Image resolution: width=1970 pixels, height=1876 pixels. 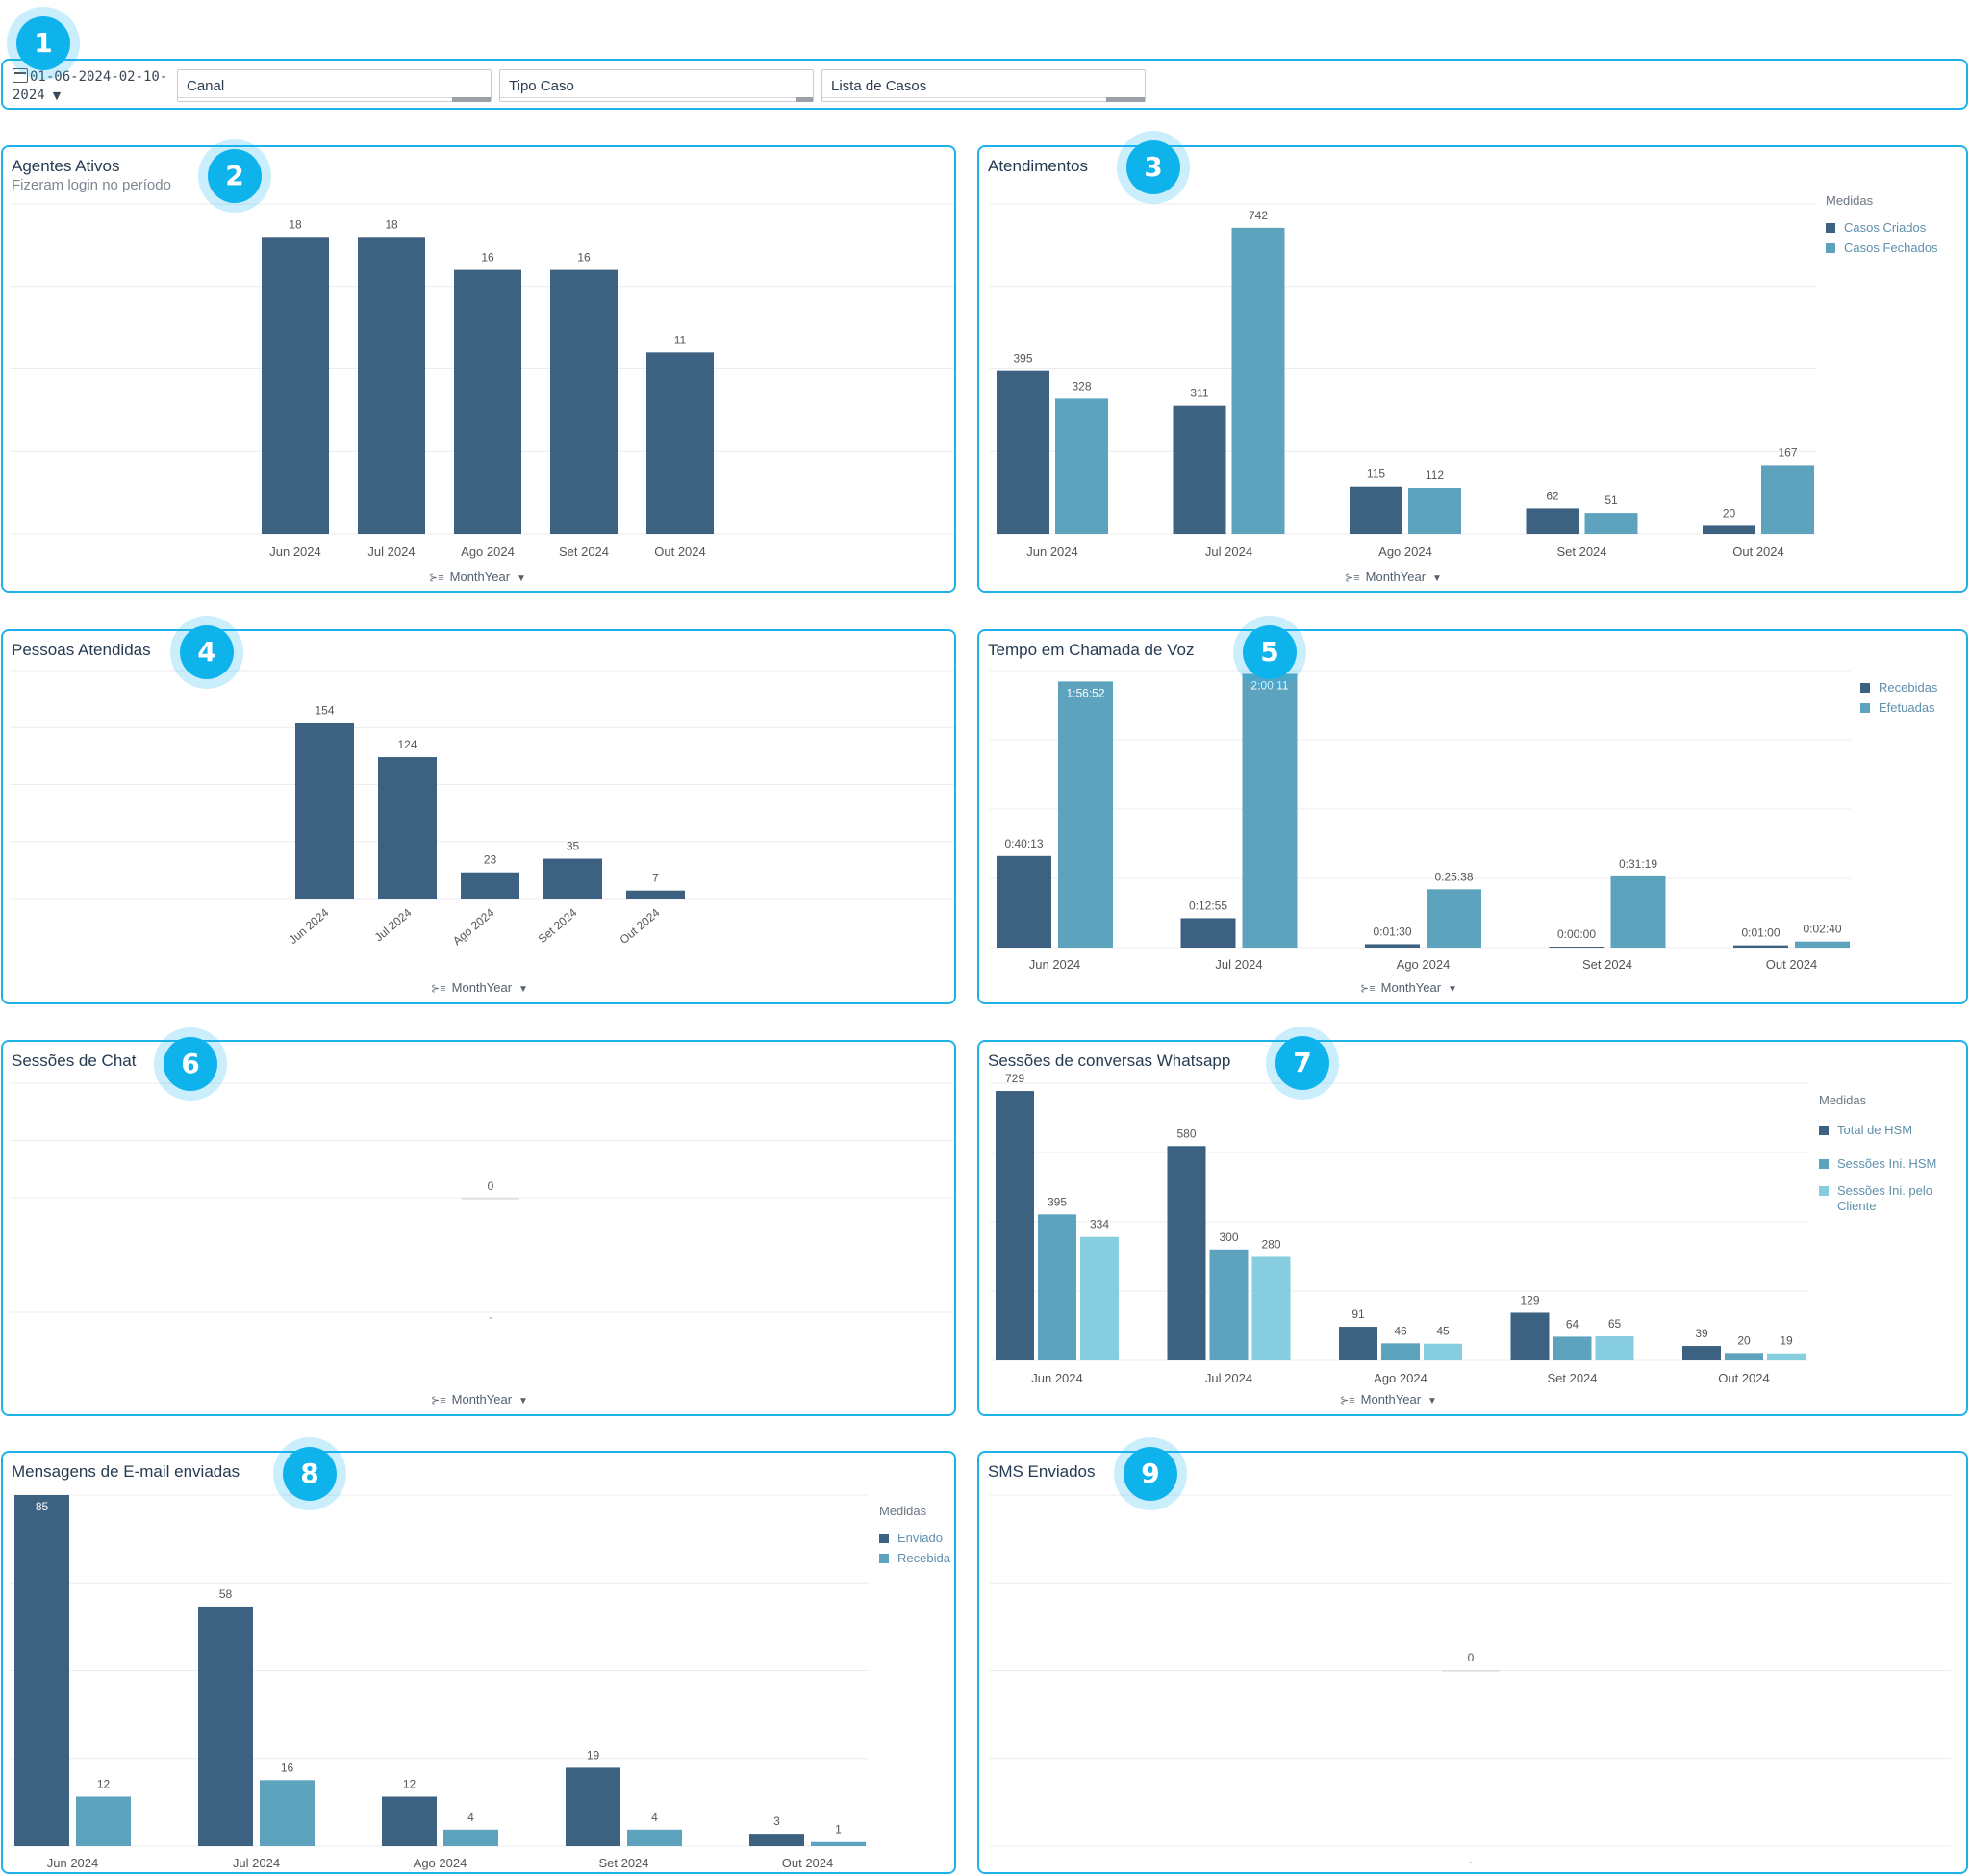 What do you see at coordinates (655, 878) in the screenshot?
I see `data-label: 7` at bounding box center [655, 878].